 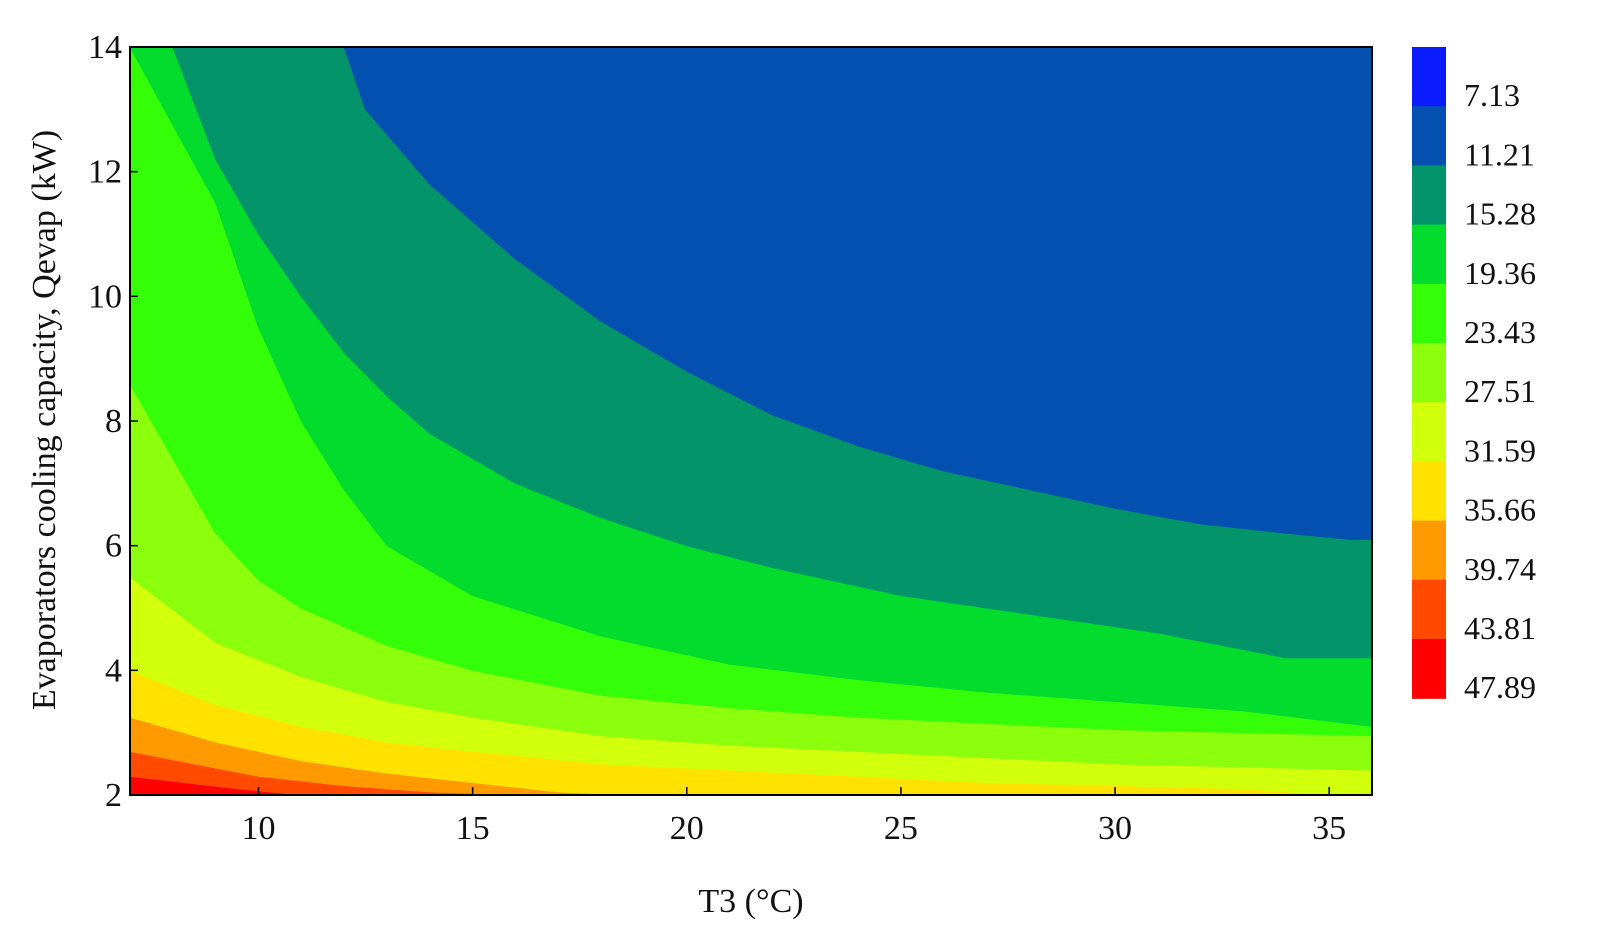 I want to click on x-tick-label: 30, so click(x=1115, y=828).